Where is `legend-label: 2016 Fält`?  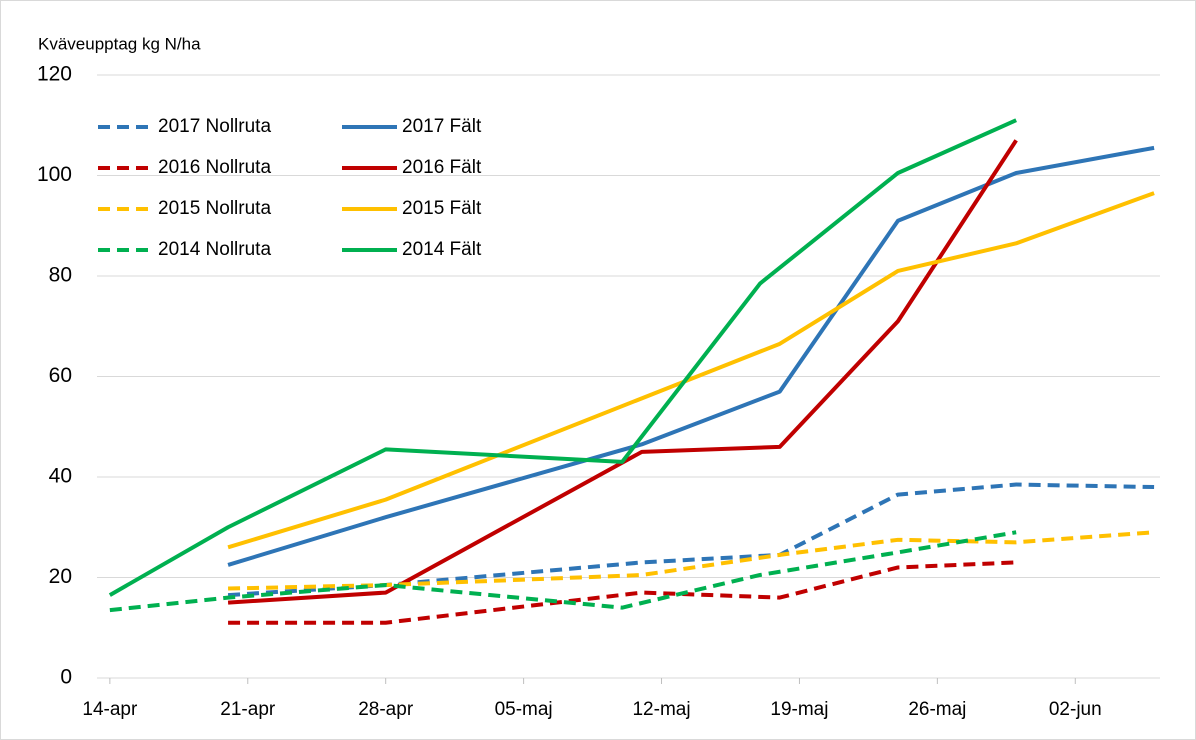
legend-label: 2016 Fält is located at coordinates (442, 167).